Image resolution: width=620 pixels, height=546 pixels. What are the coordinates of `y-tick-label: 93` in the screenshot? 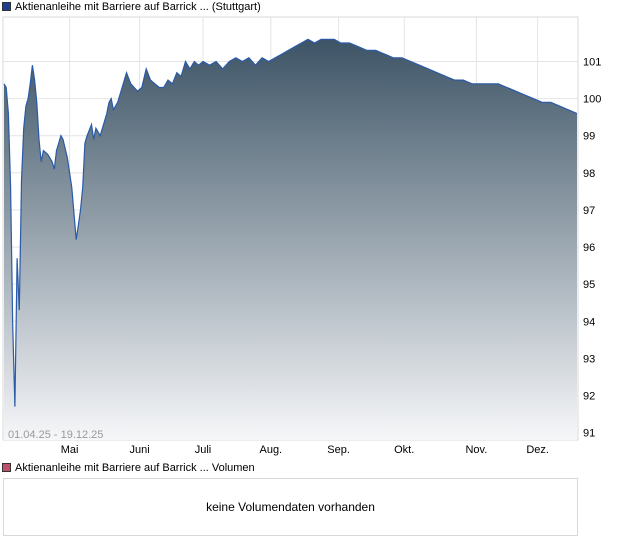 It's located at (589, 359).